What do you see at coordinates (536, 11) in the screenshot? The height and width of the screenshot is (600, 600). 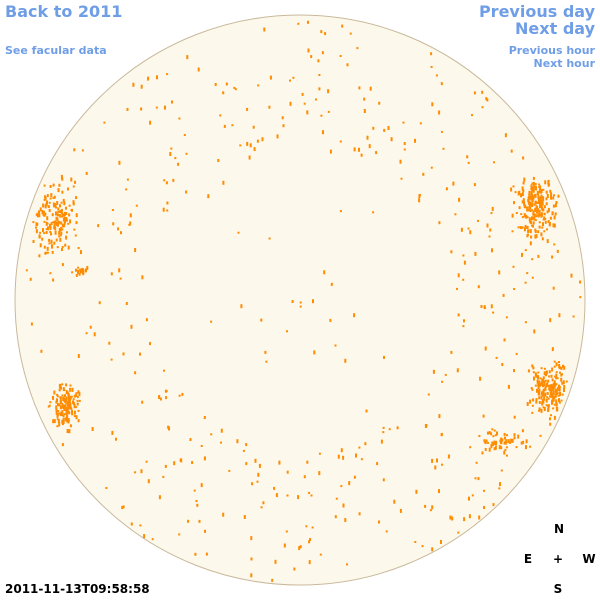 I see `prev-day-link: Previous day` at bounding box center [536, 11].